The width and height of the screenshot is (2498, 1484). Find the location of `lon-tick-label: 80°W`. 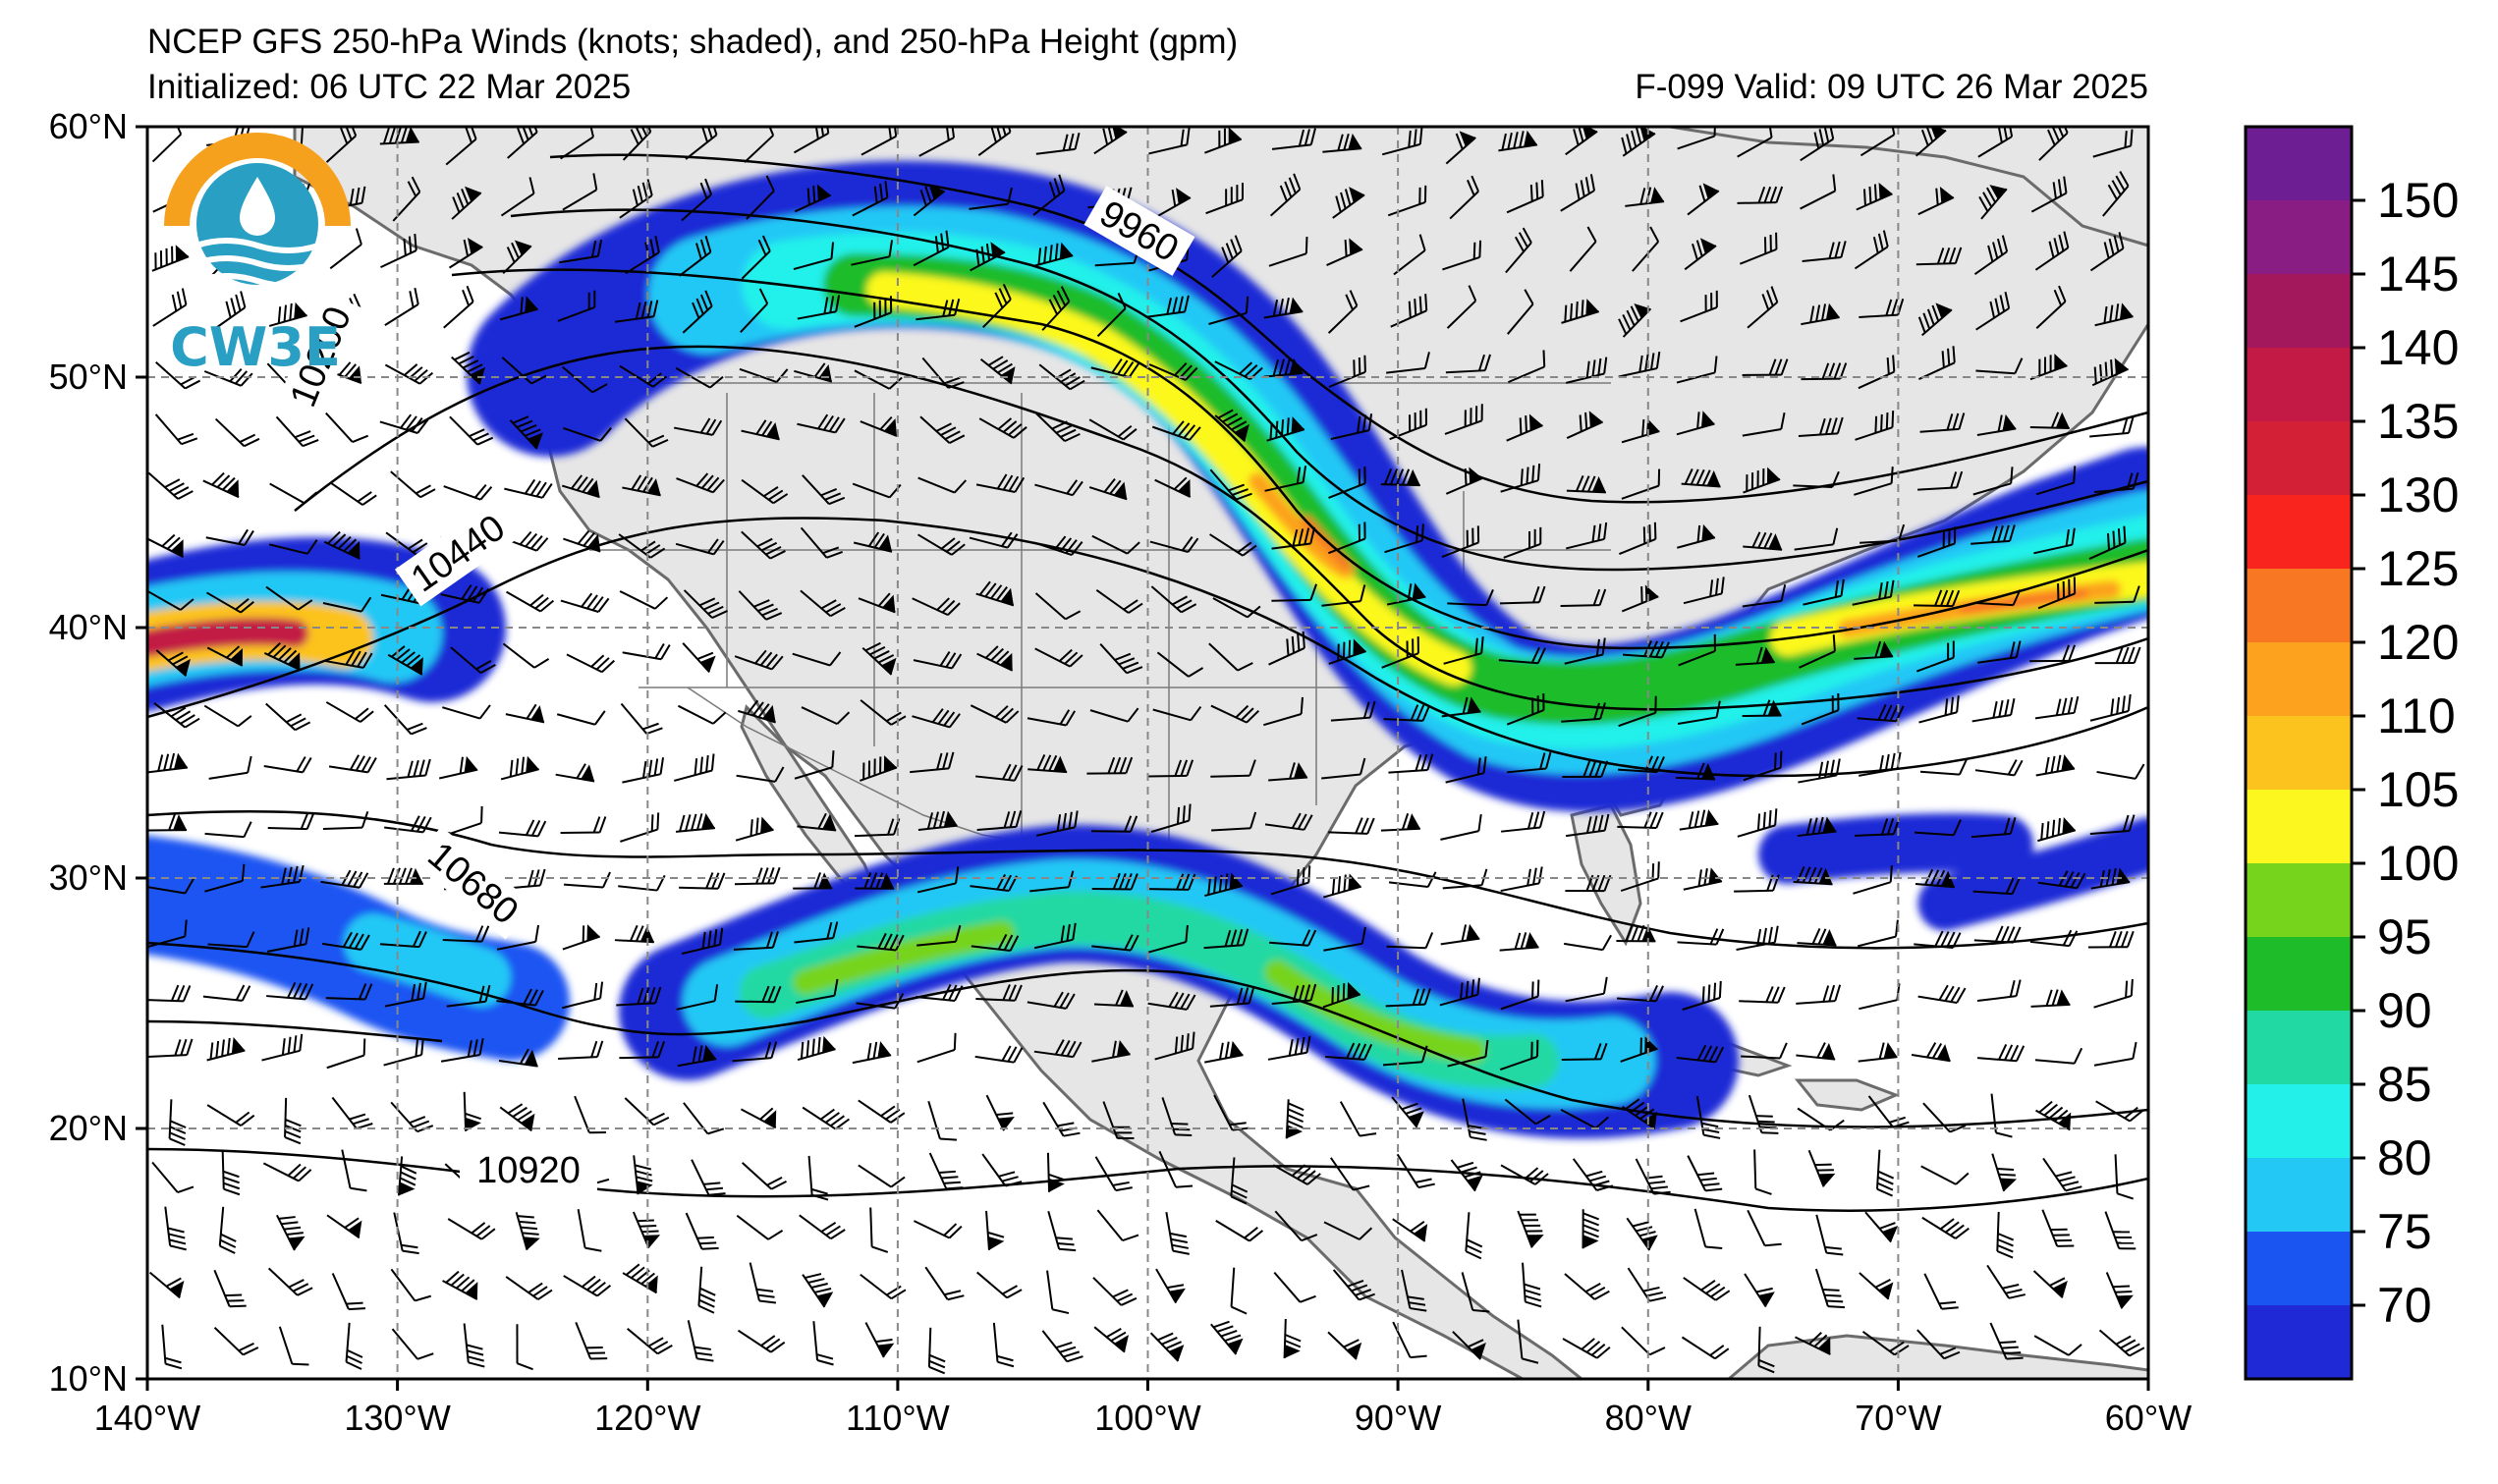

lon-tick-label: 80°W is located at coordinates (1648, 1418).